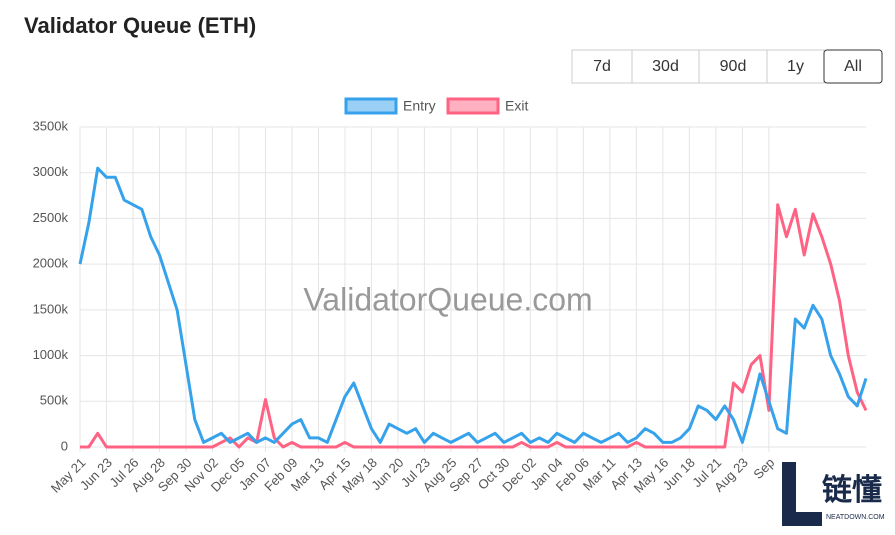 The height and width of the screenshot is (535, 895). What do you see at coordinates (419, 106) in the screenshot?
I see `legend-label: Entry` at bounding box center [419, 106].